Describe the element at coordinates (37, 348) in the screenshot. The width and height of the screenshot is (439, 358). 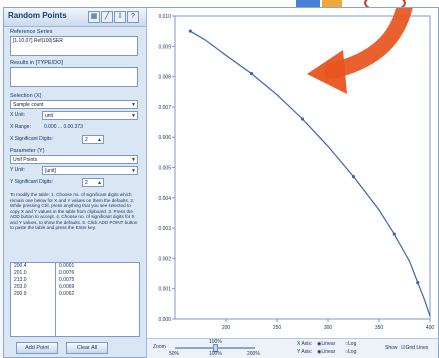
I see `add-point-button: Add Point` at that location.